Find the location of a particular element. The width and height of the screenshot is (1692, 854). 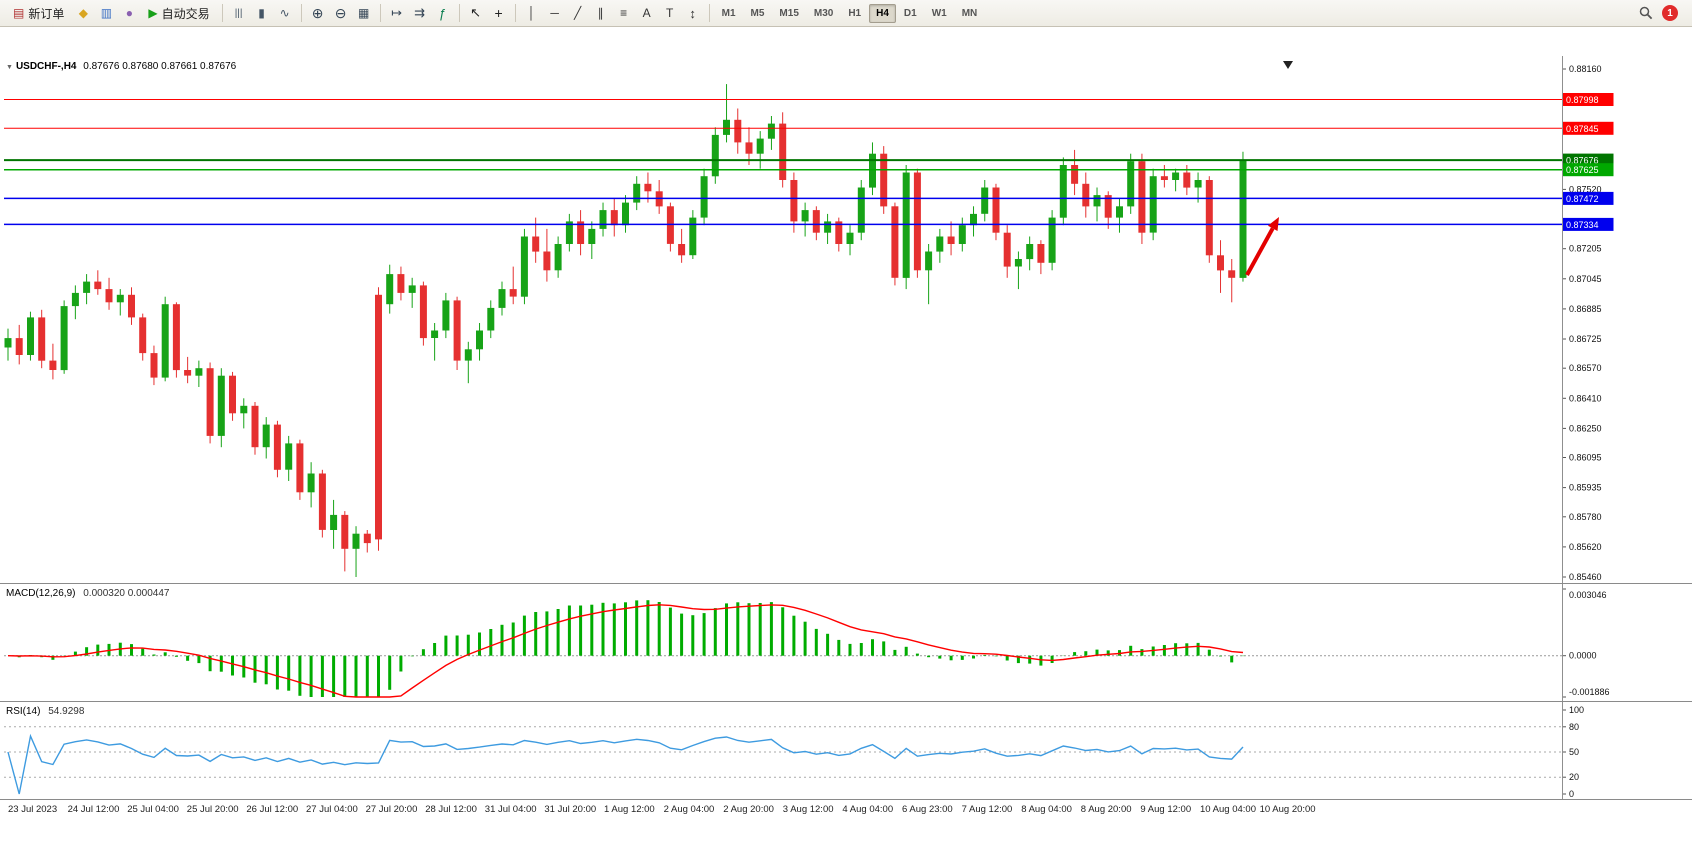

svg-text: 0.85935 is located at coordinates (1585, 488).